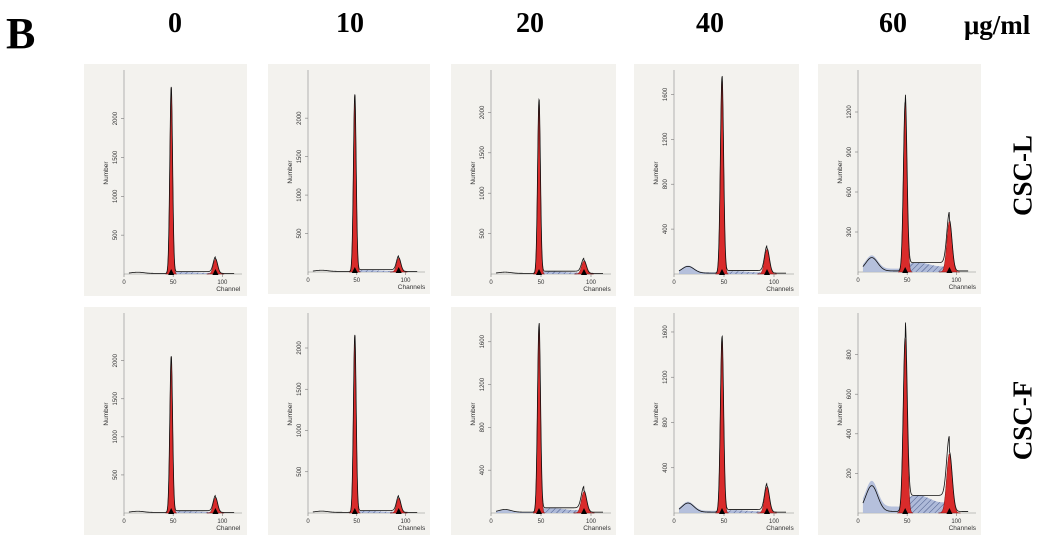 Image resolution: width=1050 pixels, height=546 pixels. I want to click on row-label-csc-f: CSC-F, so click(1022, 420).